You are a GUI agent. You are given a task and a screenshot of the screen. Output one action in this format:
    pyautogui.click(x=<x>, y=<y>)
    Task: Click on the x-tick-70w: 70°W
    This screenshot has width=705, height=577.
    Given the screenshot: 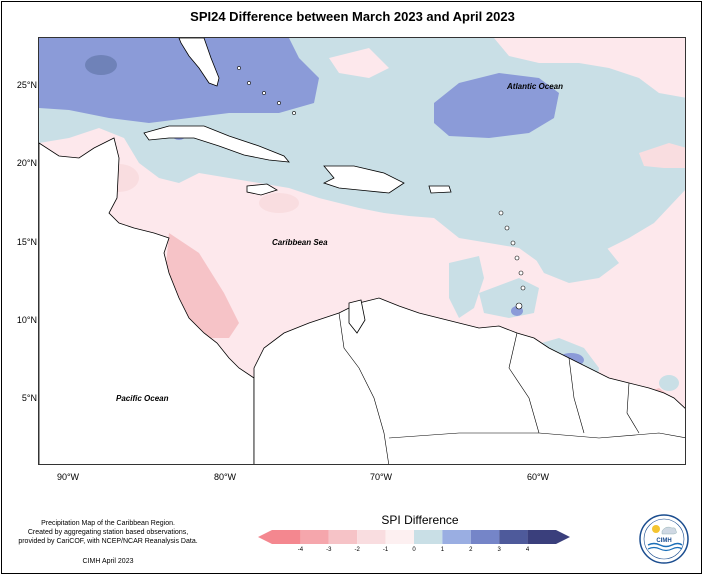 What is the action you would take?
    pyautogui.click(x=381, y=477)
    